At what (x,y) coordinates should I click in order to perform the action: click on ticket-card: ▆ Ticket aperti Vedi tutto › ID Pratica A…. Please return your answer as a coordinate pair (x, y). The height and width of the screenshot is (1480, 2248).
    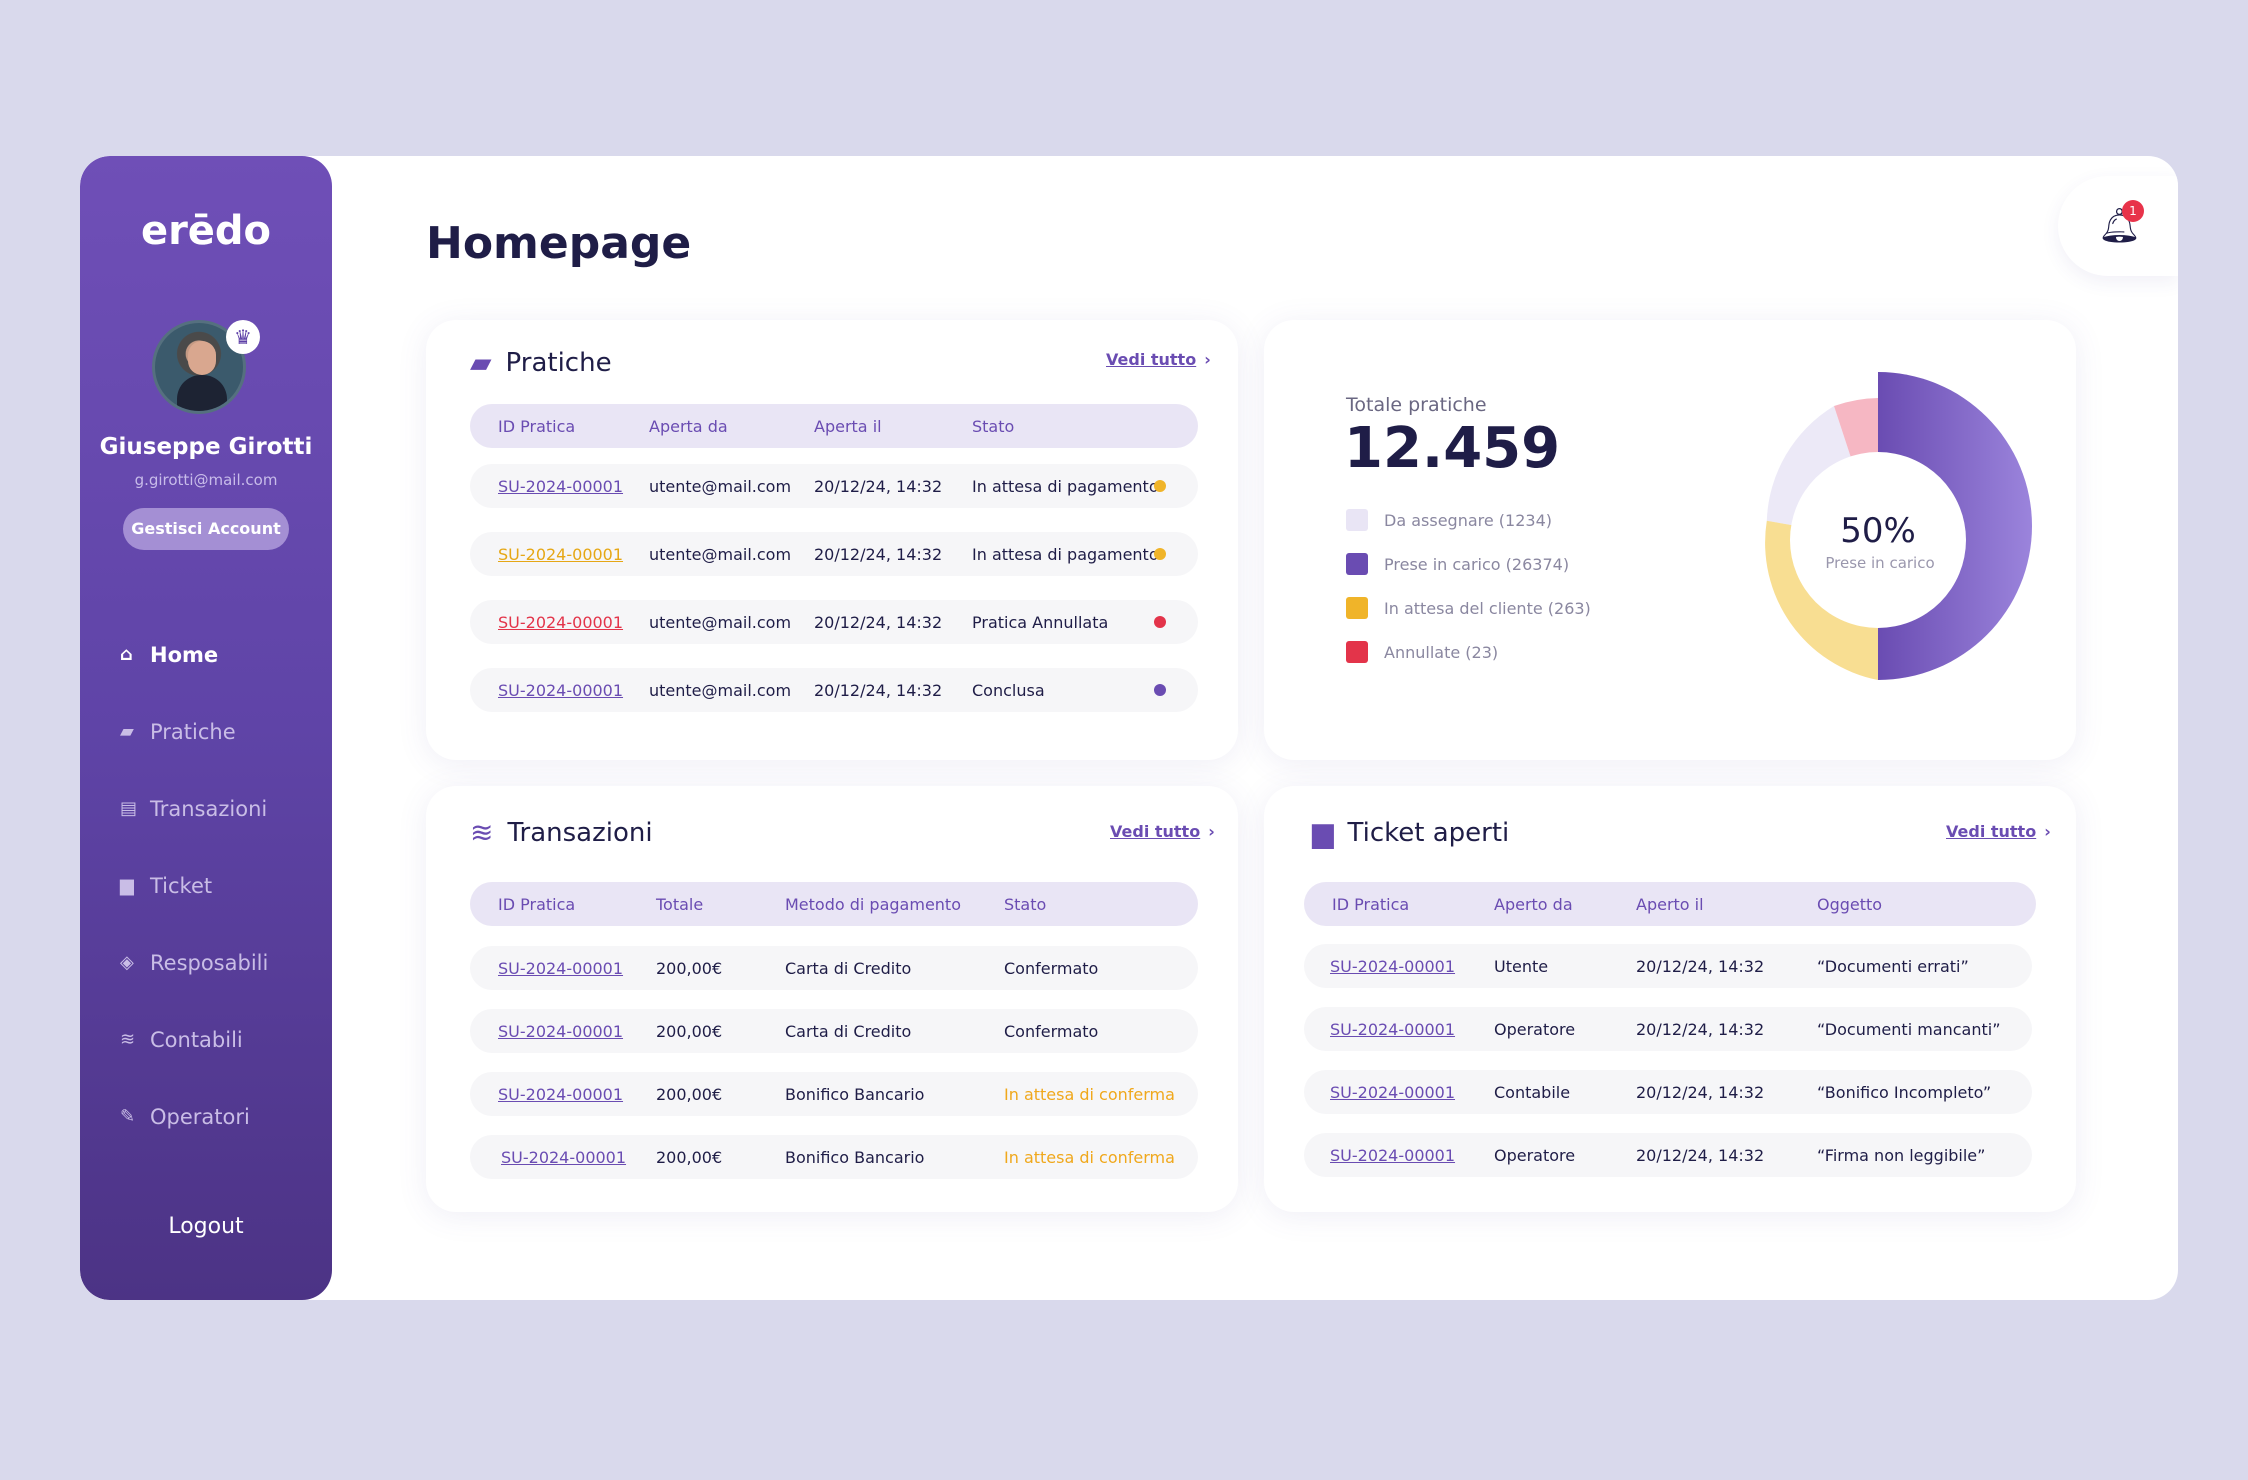
    Looking at the image, I should click on (1670, 999).